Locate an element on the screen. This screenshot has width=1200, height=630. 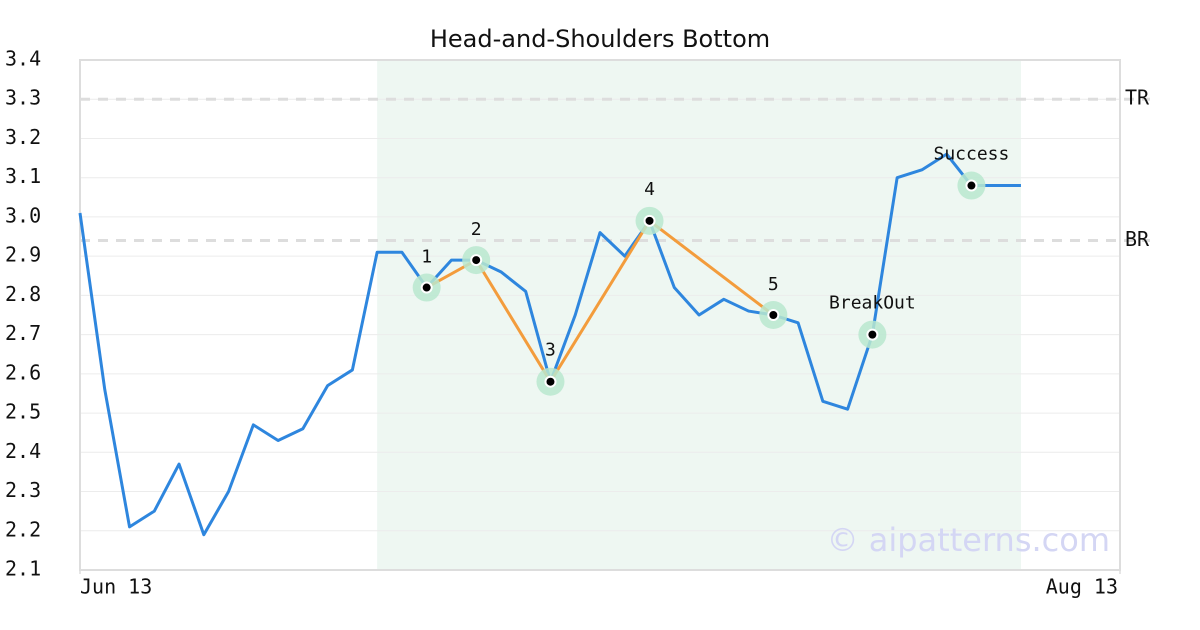
y-tick-label: 3.3 is located at coordinates (23, 98).